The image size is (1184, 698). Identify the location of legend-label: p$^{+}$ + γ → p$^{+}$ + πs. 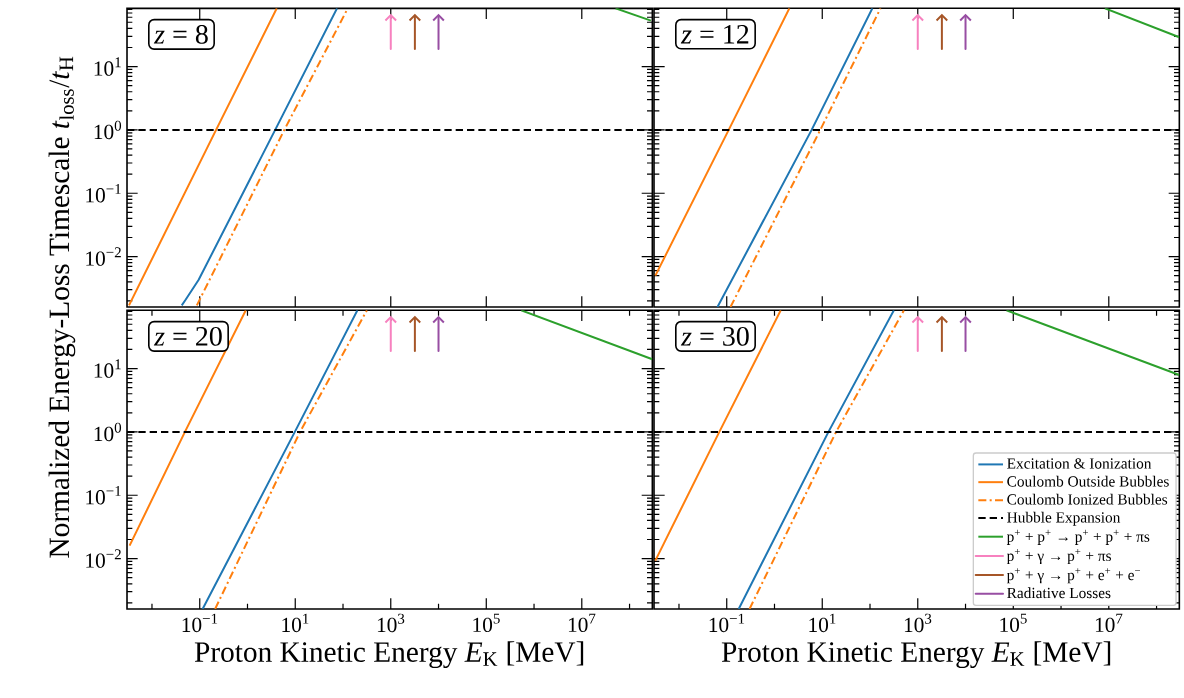
(1058, 556).